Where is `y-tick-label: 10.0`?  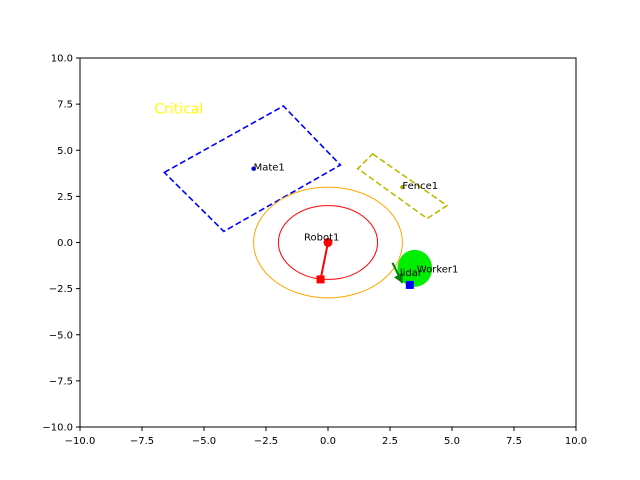 y-tick-label: 10.0 is located at coordinates (62, 59).